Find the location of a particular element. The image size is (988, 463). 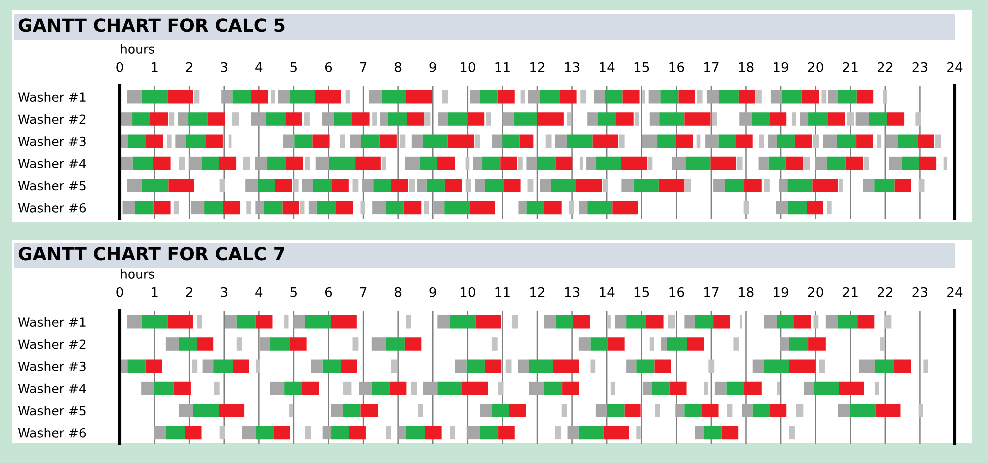

x-tick-label: 4 is located at coordinates (259, 67).